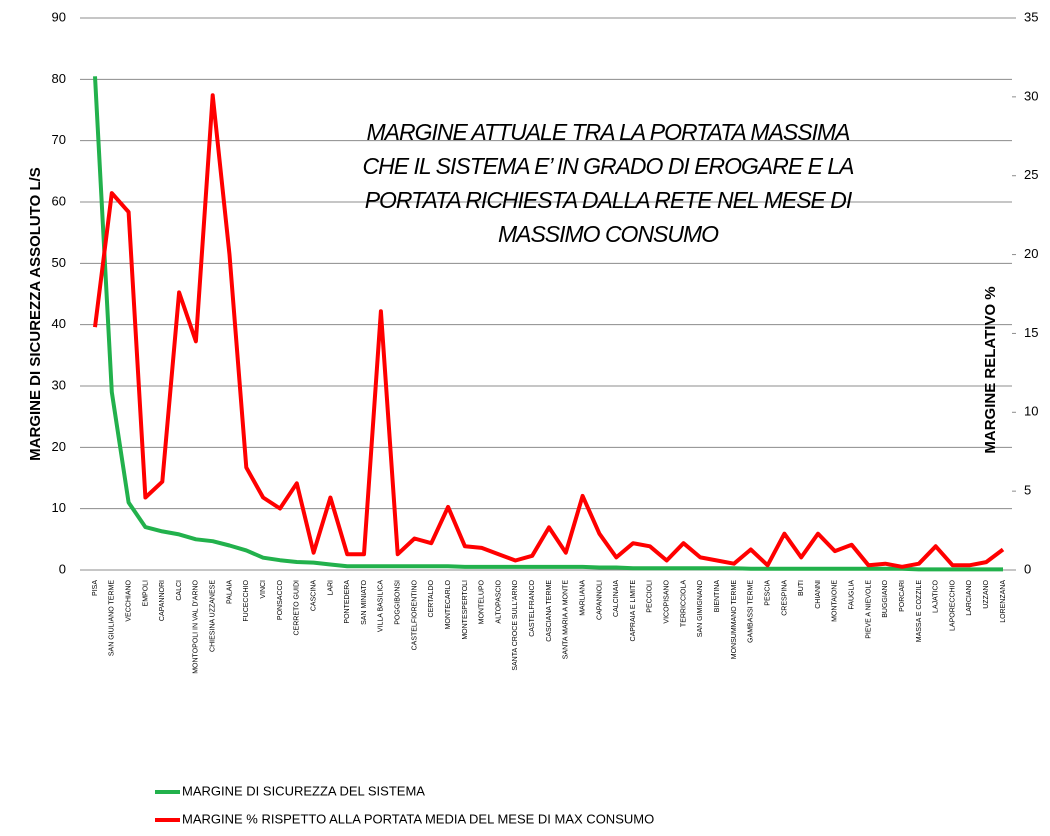  Describe the element at coordinates (59, 262) in the screenshot. I see `y-tick-label: 50` at that location.